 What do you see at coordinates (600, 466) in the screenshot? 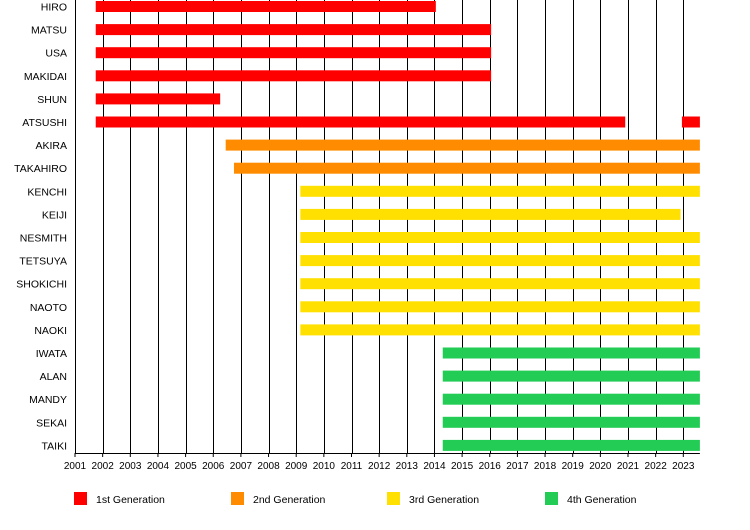
I see `x-tick-label-2020: 2020` at bounding box center [600, 466].